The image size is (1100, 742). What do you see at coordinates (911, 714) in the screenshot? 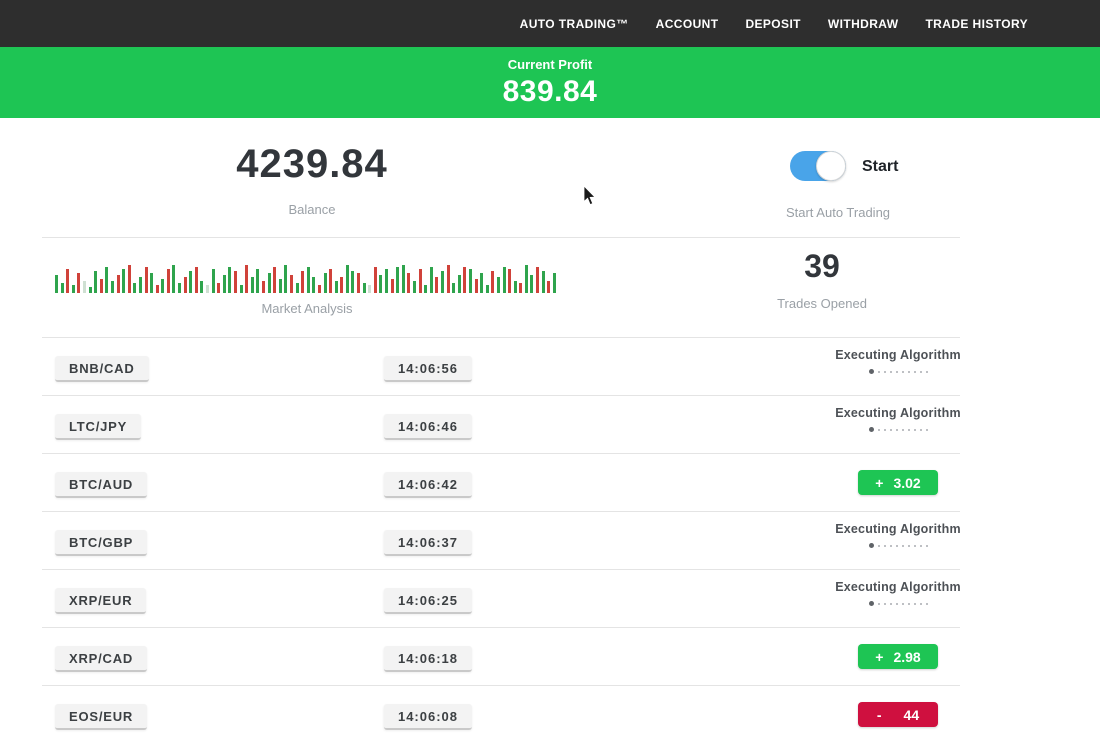
I see `result-value: 44` at bounding box center [911, 714].